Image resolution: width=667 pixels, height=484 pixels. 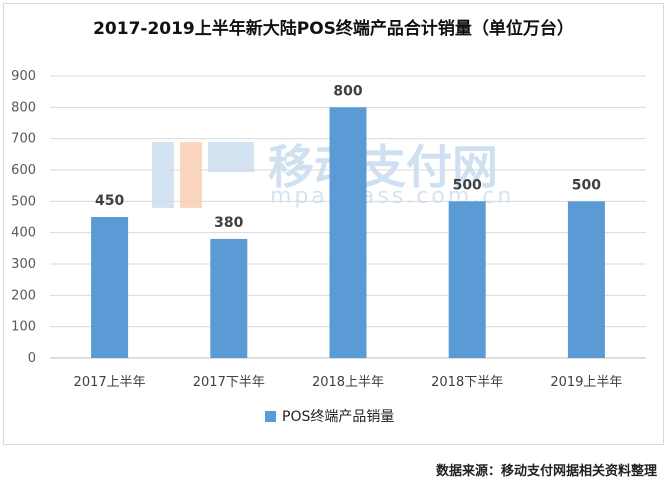 I want to click on chart-title: 2017-2019上半年新大陆POS终端产品合计销量（单位万台）, so click(x=333, y=29).